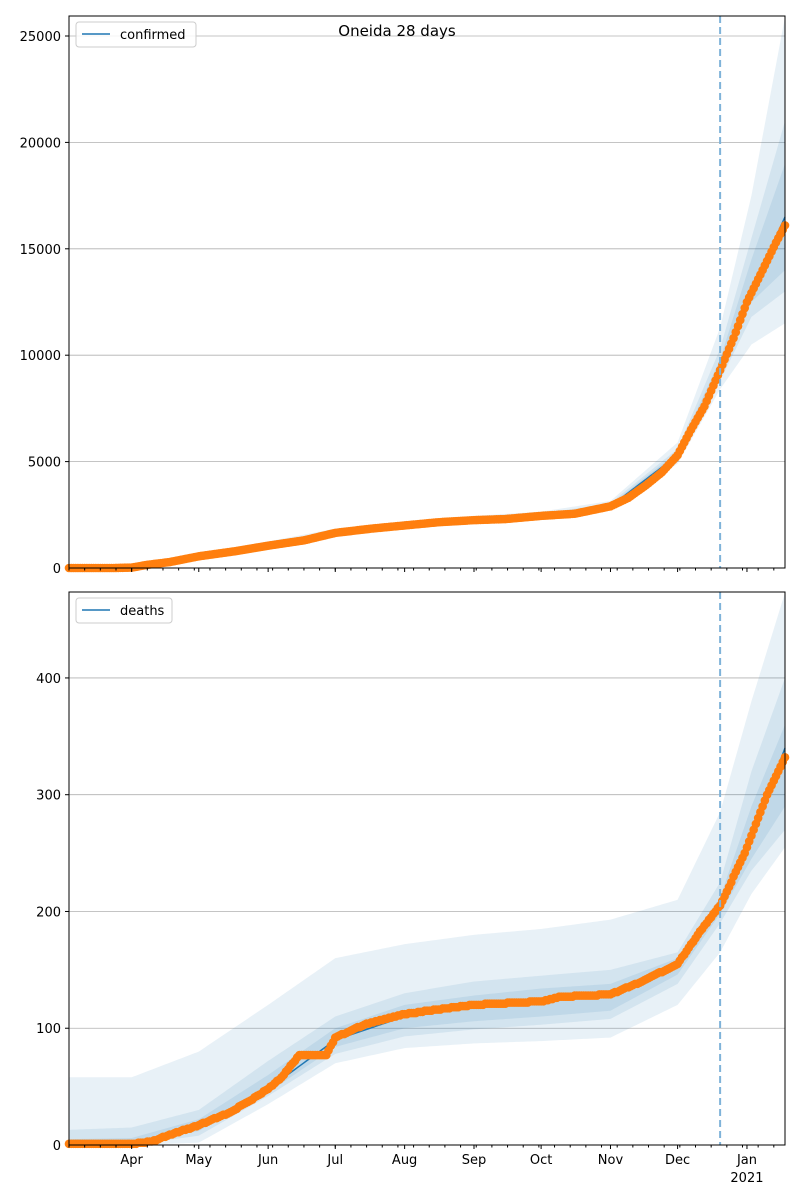 Image resolution: width=800 pixels, height=1200 pixels. I want to click on y-tick-label: 300, so click(48, 796).